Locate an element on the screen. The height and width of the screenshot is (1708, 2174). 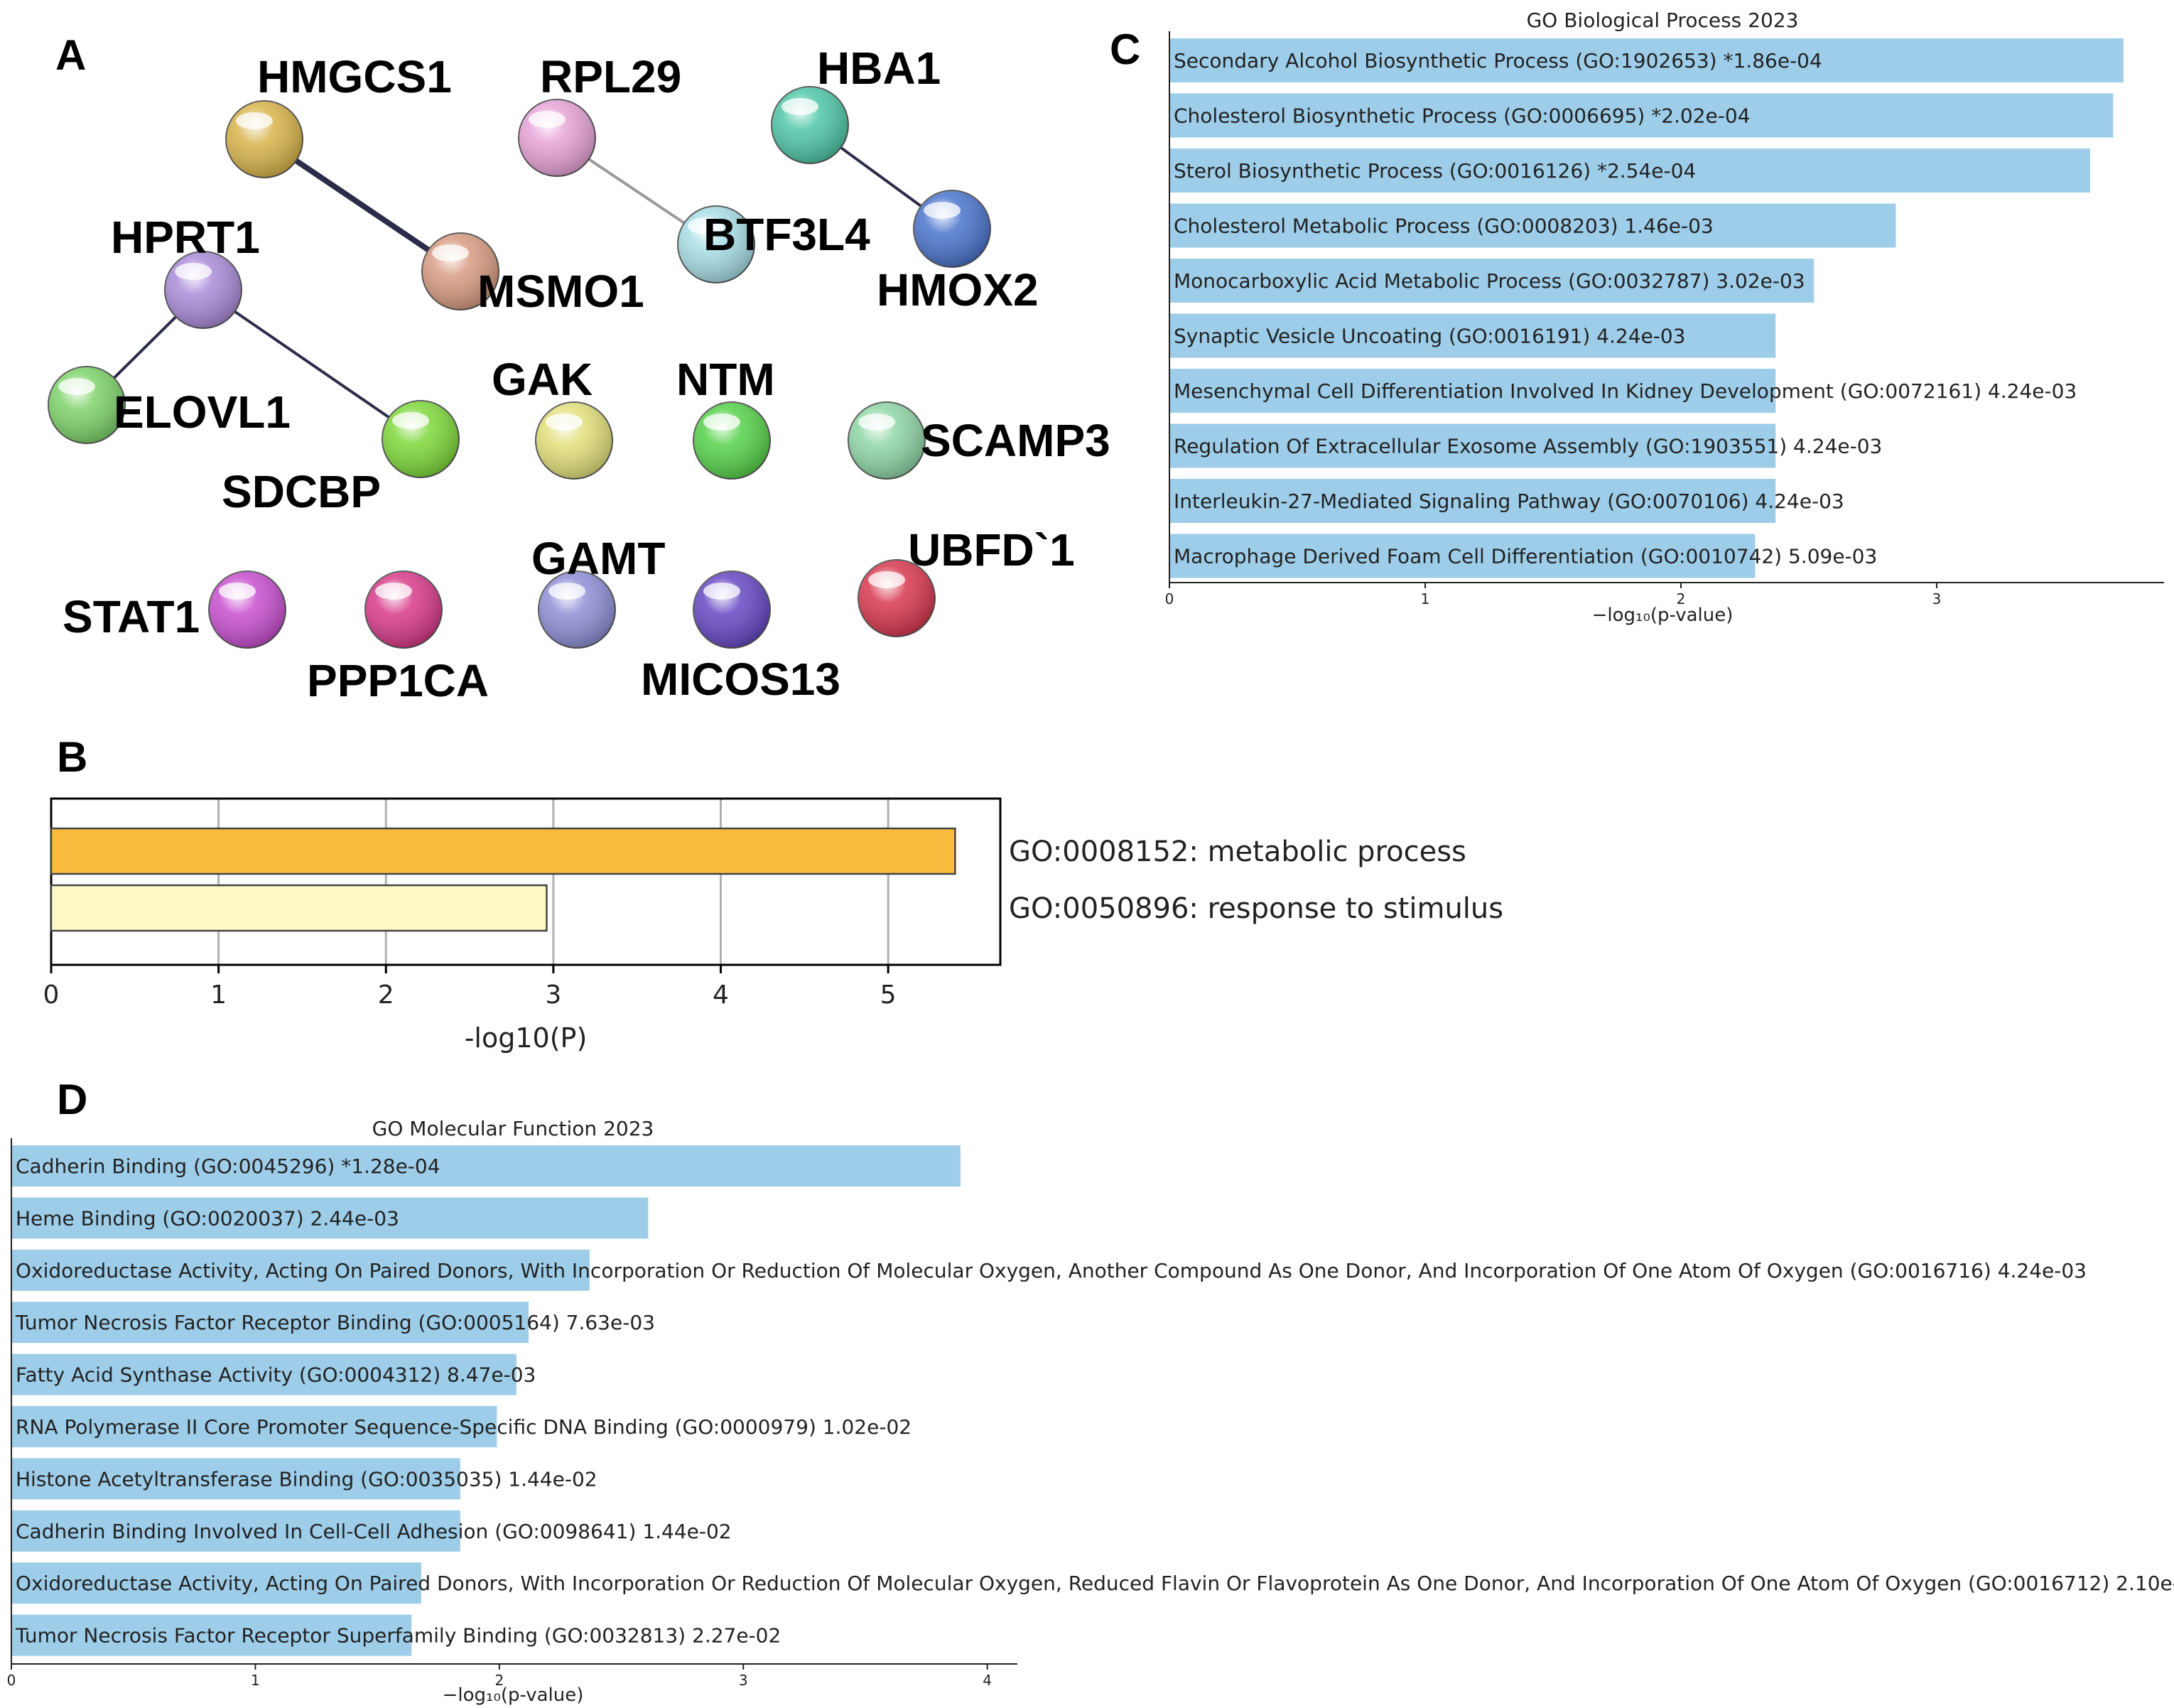
network-node-ubfd1 is located at coordinates (897, 598).